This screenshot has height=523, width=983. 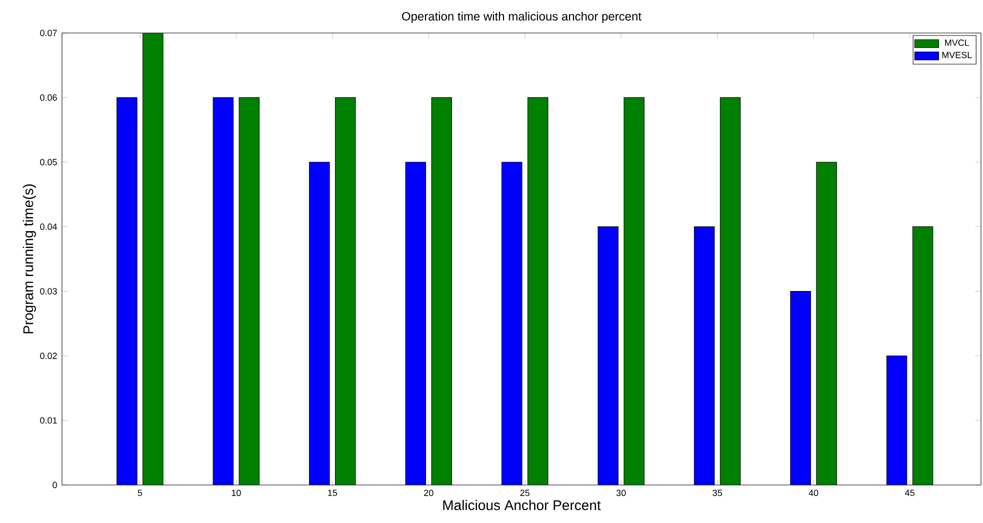 What do you see at coordinates (48, 162) in the screenshot?
I see `y-tick-label: 0.05` at bounding box center [48, 162].